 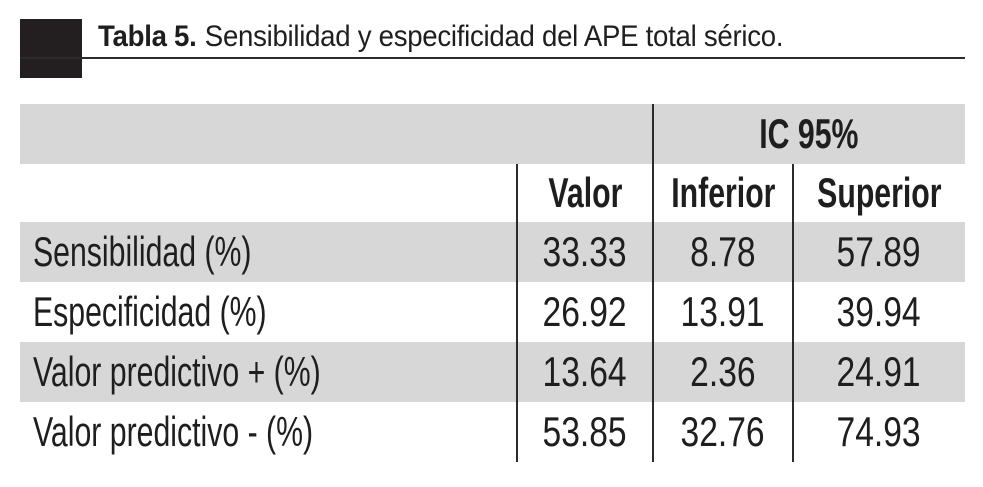 I want to click on column-header-valor-label: Valor, so click(x=585, y=192).